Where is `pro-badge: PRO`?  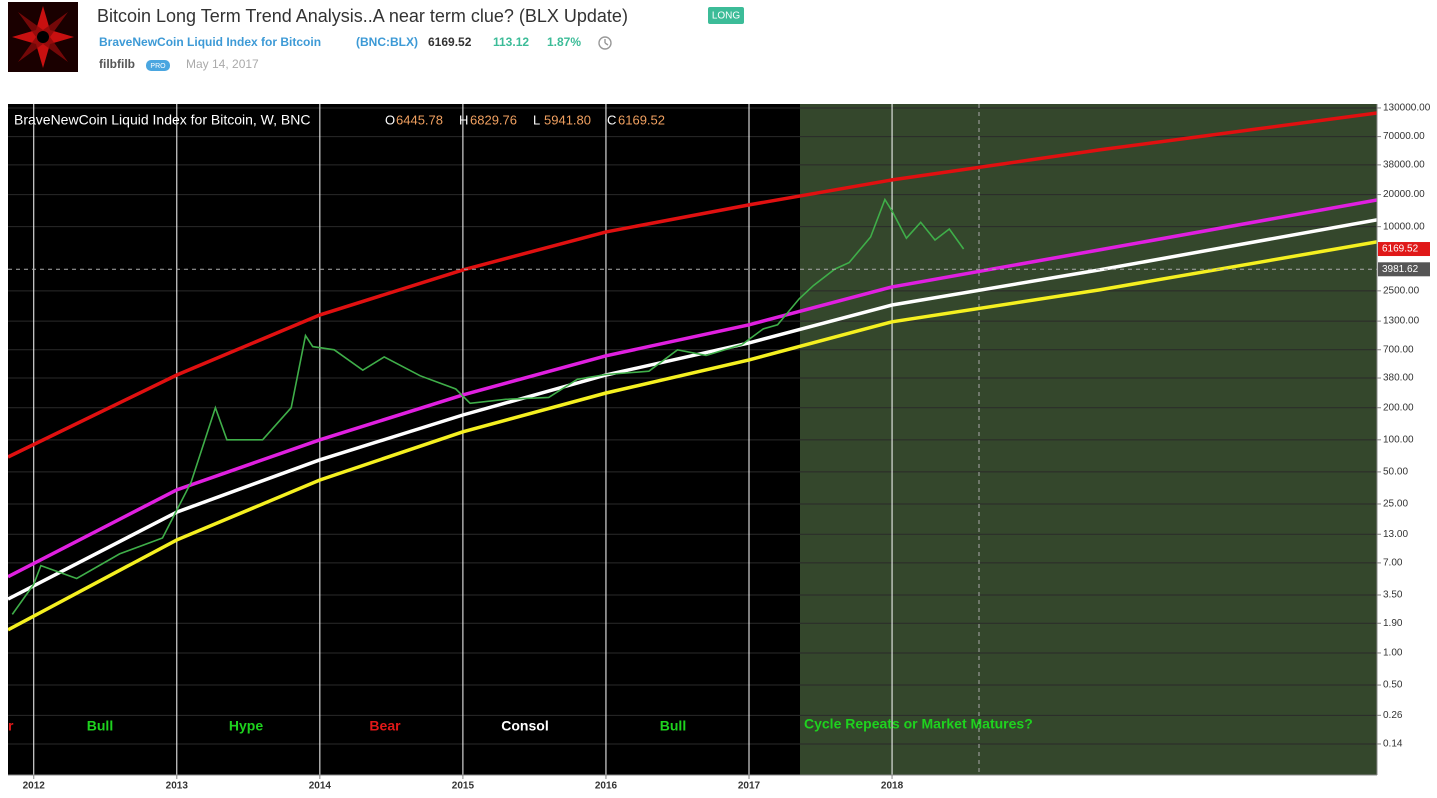 pro-badge: PRO is located at coordinates (158, 66).